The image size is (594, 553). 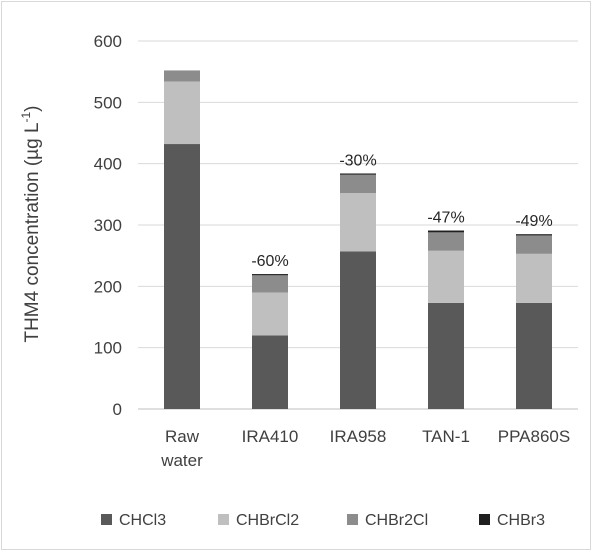 What do you see at coordinates (142, 520) in the screenshot?
I see `legend-label: CHCl3` at bounding box center [142, 520].